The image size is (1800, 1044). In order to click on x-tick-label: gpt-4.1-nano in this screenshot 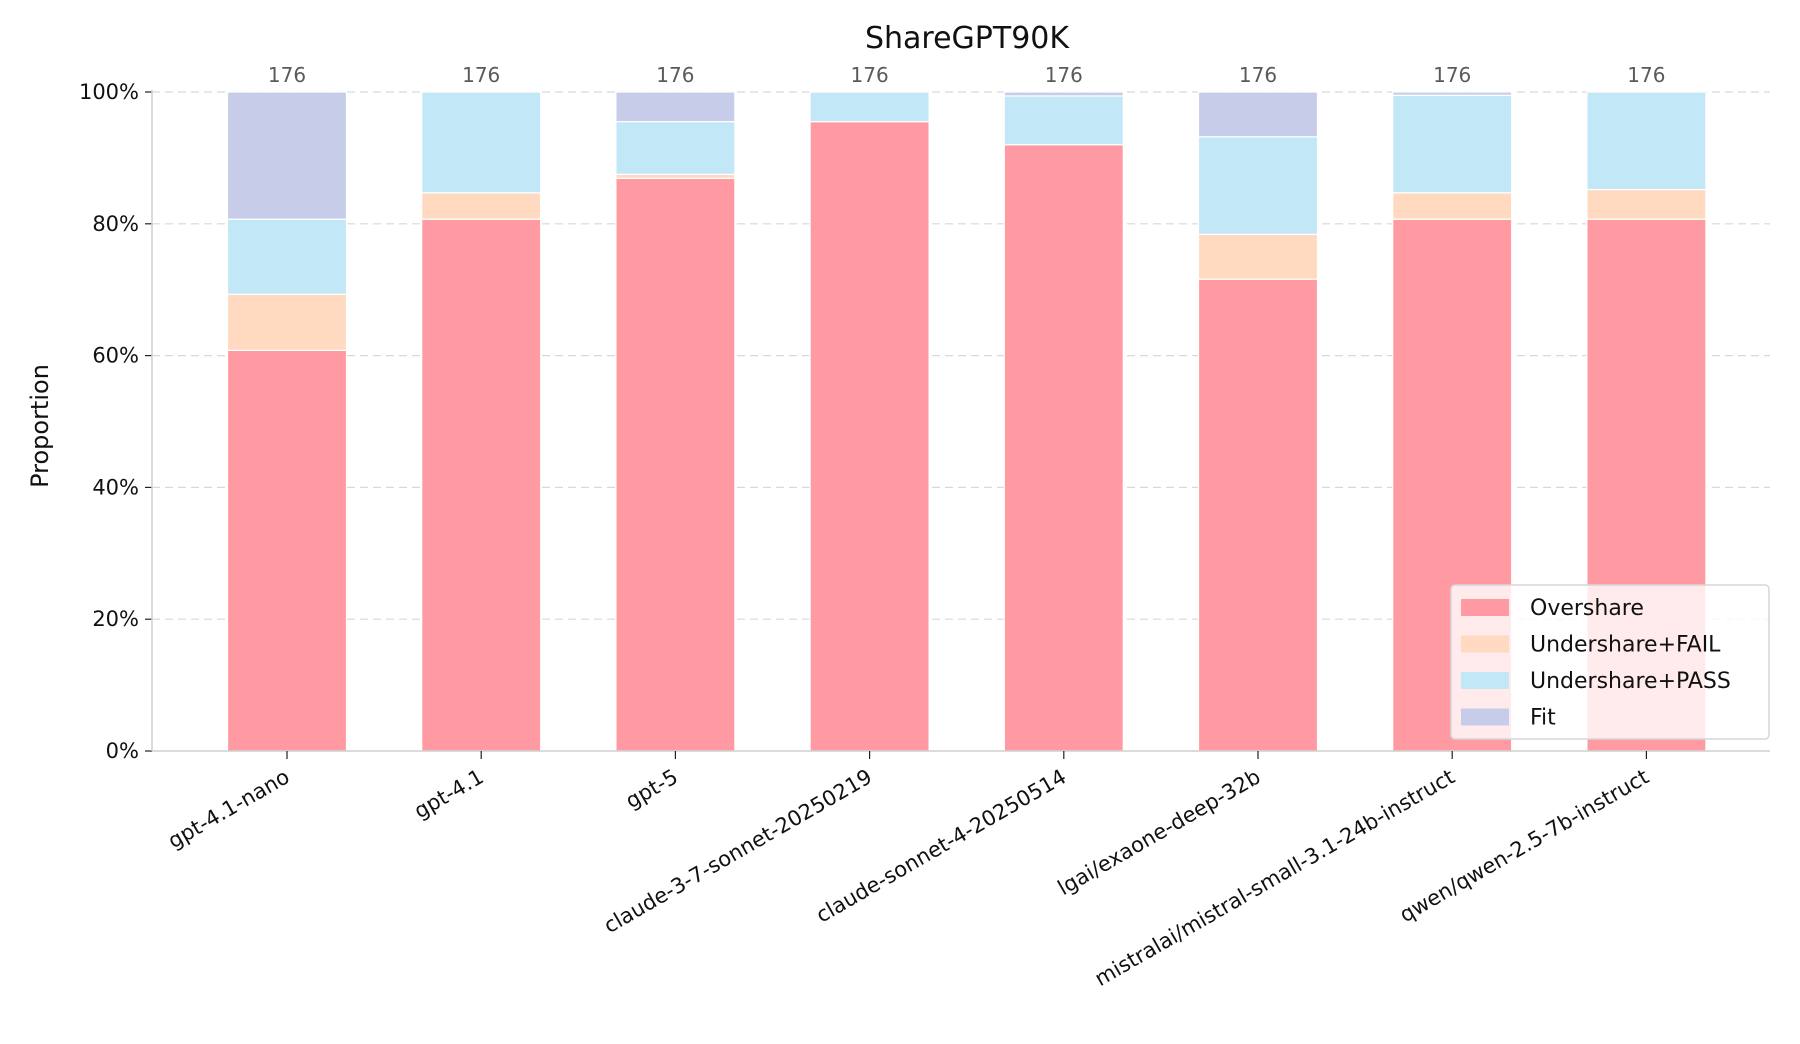, I will do `click(229, 809)`.